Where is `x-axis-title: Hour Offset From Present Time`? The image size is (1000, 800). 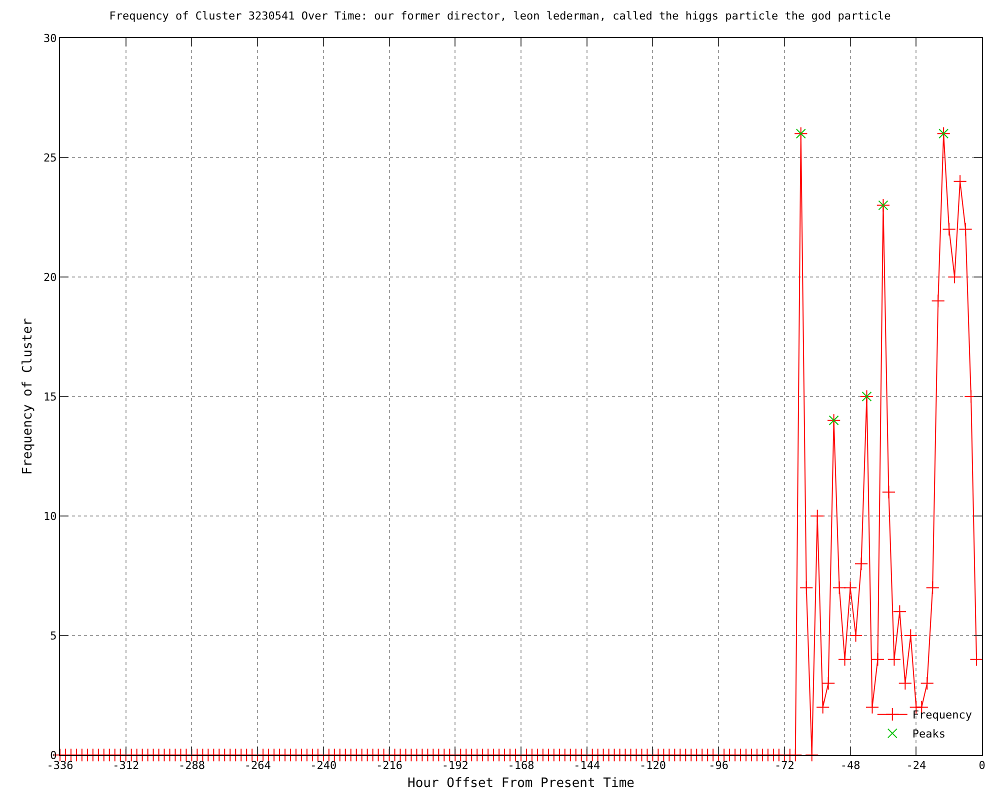
x-axis-title: Hour Offset From Present Time is located at coordinates (521, 783).